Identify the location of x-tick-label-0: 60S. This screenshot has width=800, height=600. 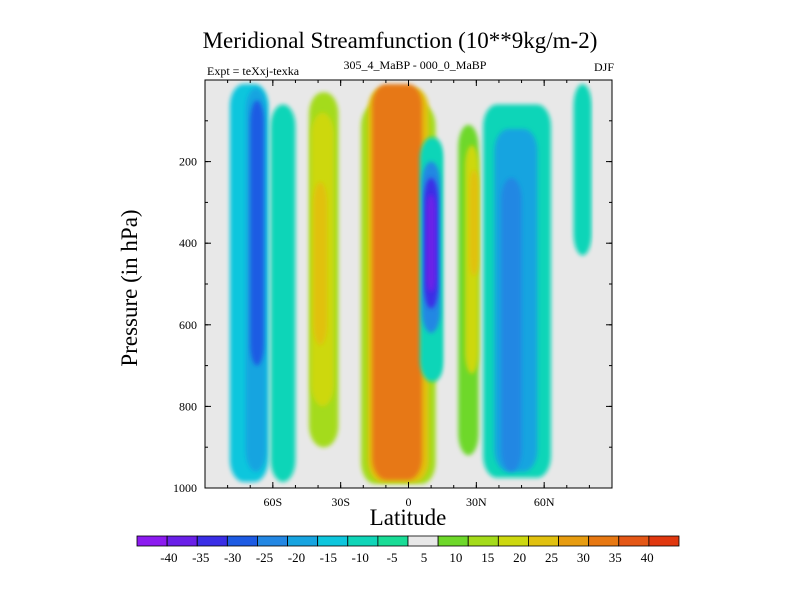
(272, 502).